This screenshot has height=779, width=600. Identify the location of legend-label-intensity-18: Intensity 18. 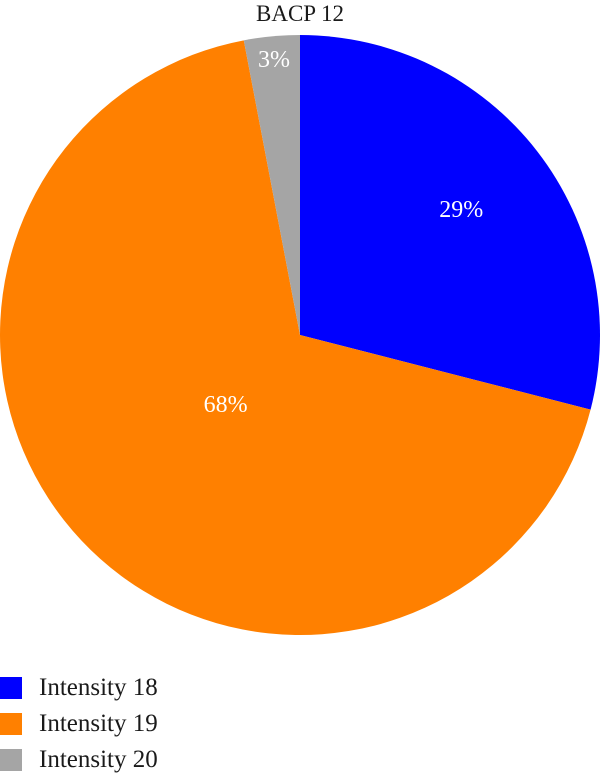
(98, 687).